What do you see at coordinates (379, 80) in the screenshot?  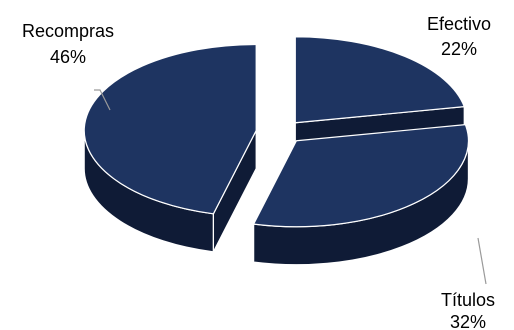 I see `slice-top-efectivo` at bounding box center [379, 80].